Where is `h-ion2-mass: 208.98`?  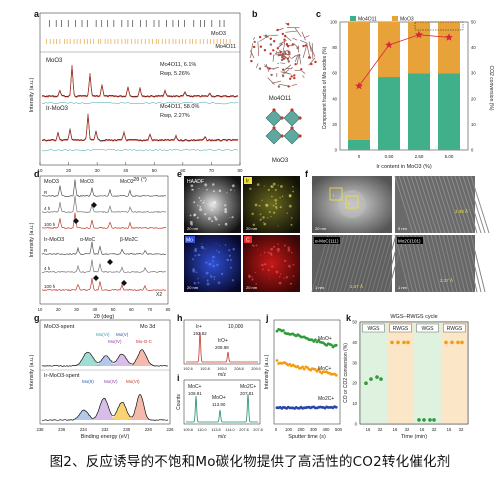
h-ion2-mass: 208.98 is located at coordinates (222, 347).